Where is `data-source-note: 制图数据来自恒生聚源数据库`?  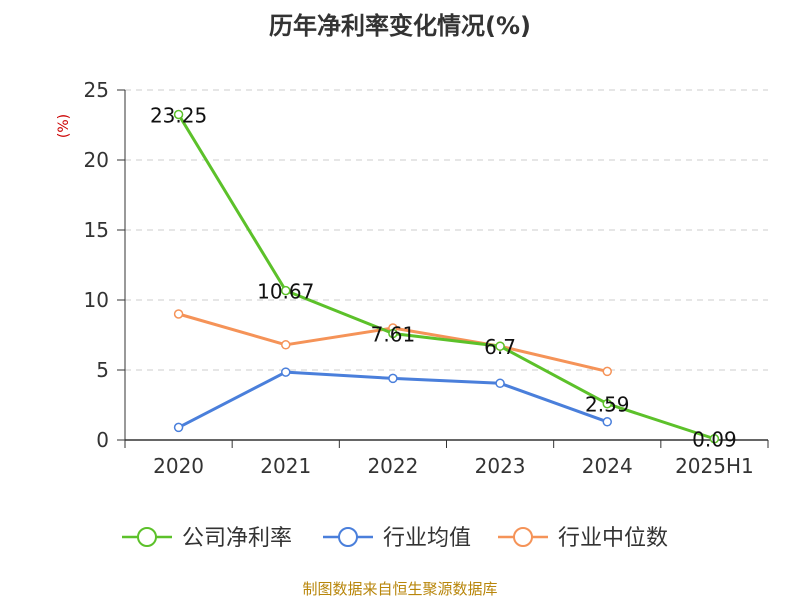
data-source-note: 制图数据来自恒生聚源数据库 is located at coordinates (399, 589).